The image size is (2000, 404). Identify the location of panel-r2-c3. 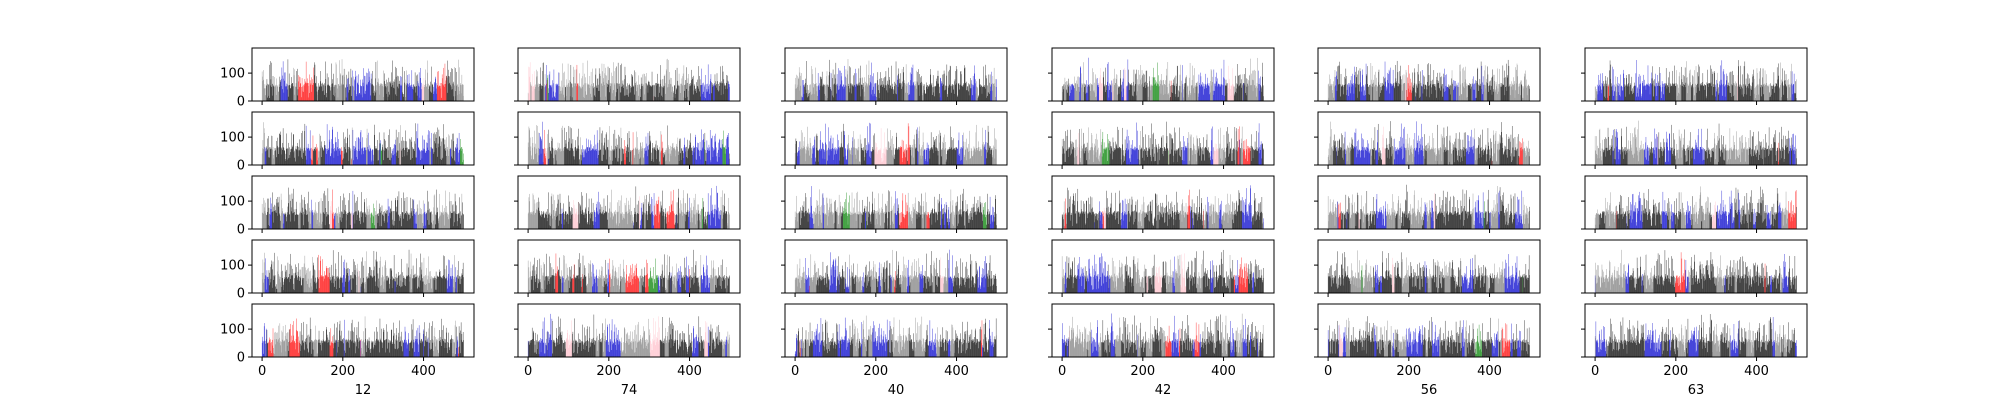
(894, 140).